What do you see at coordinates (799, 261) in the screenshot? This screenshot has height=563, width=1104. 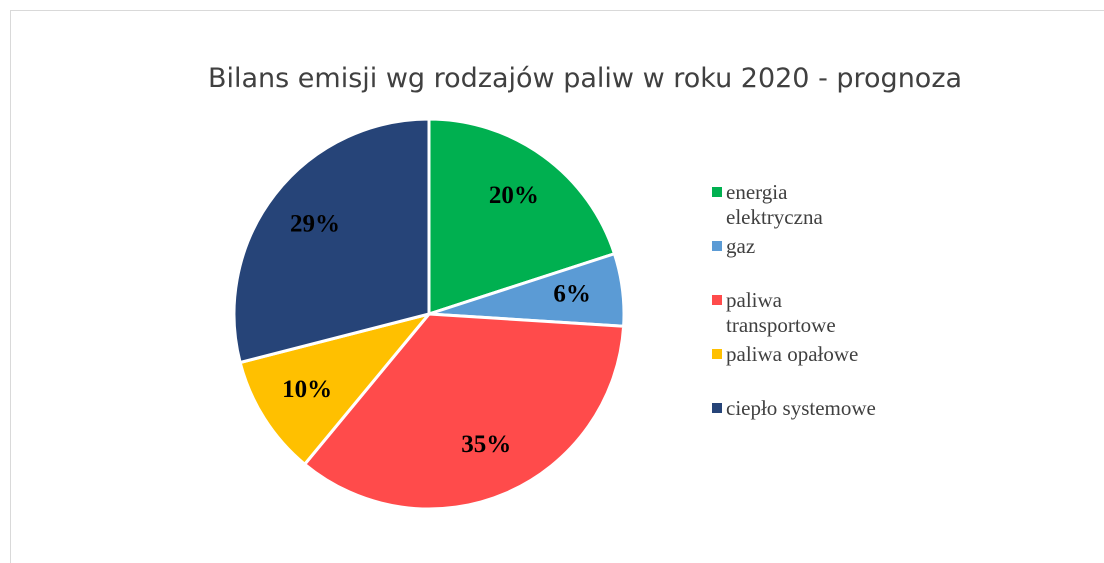 I see `legend-item: gaz` at bounding box center [799, 261].